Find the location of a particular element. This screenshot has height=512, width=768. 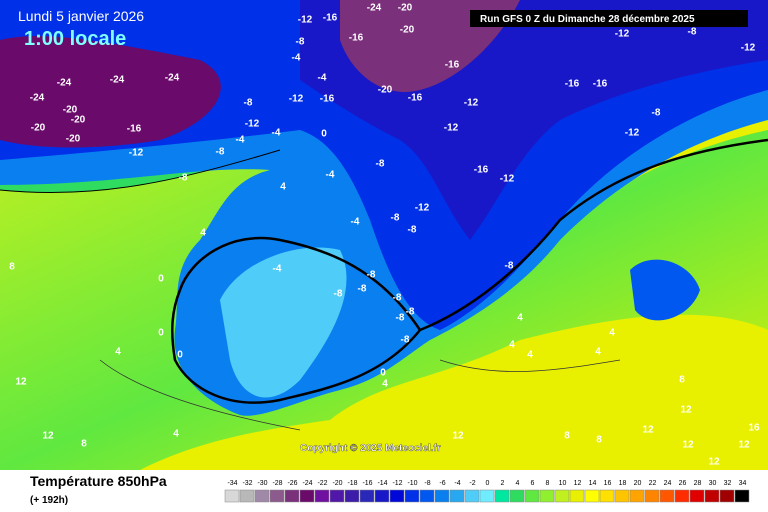

scale-label: 32 is located at coordinates (728, 483).